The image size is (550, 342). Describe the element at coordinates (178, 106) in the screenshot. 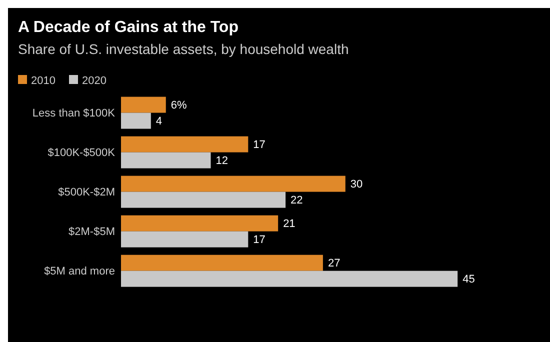

I see `data-label: 6%` at that location.